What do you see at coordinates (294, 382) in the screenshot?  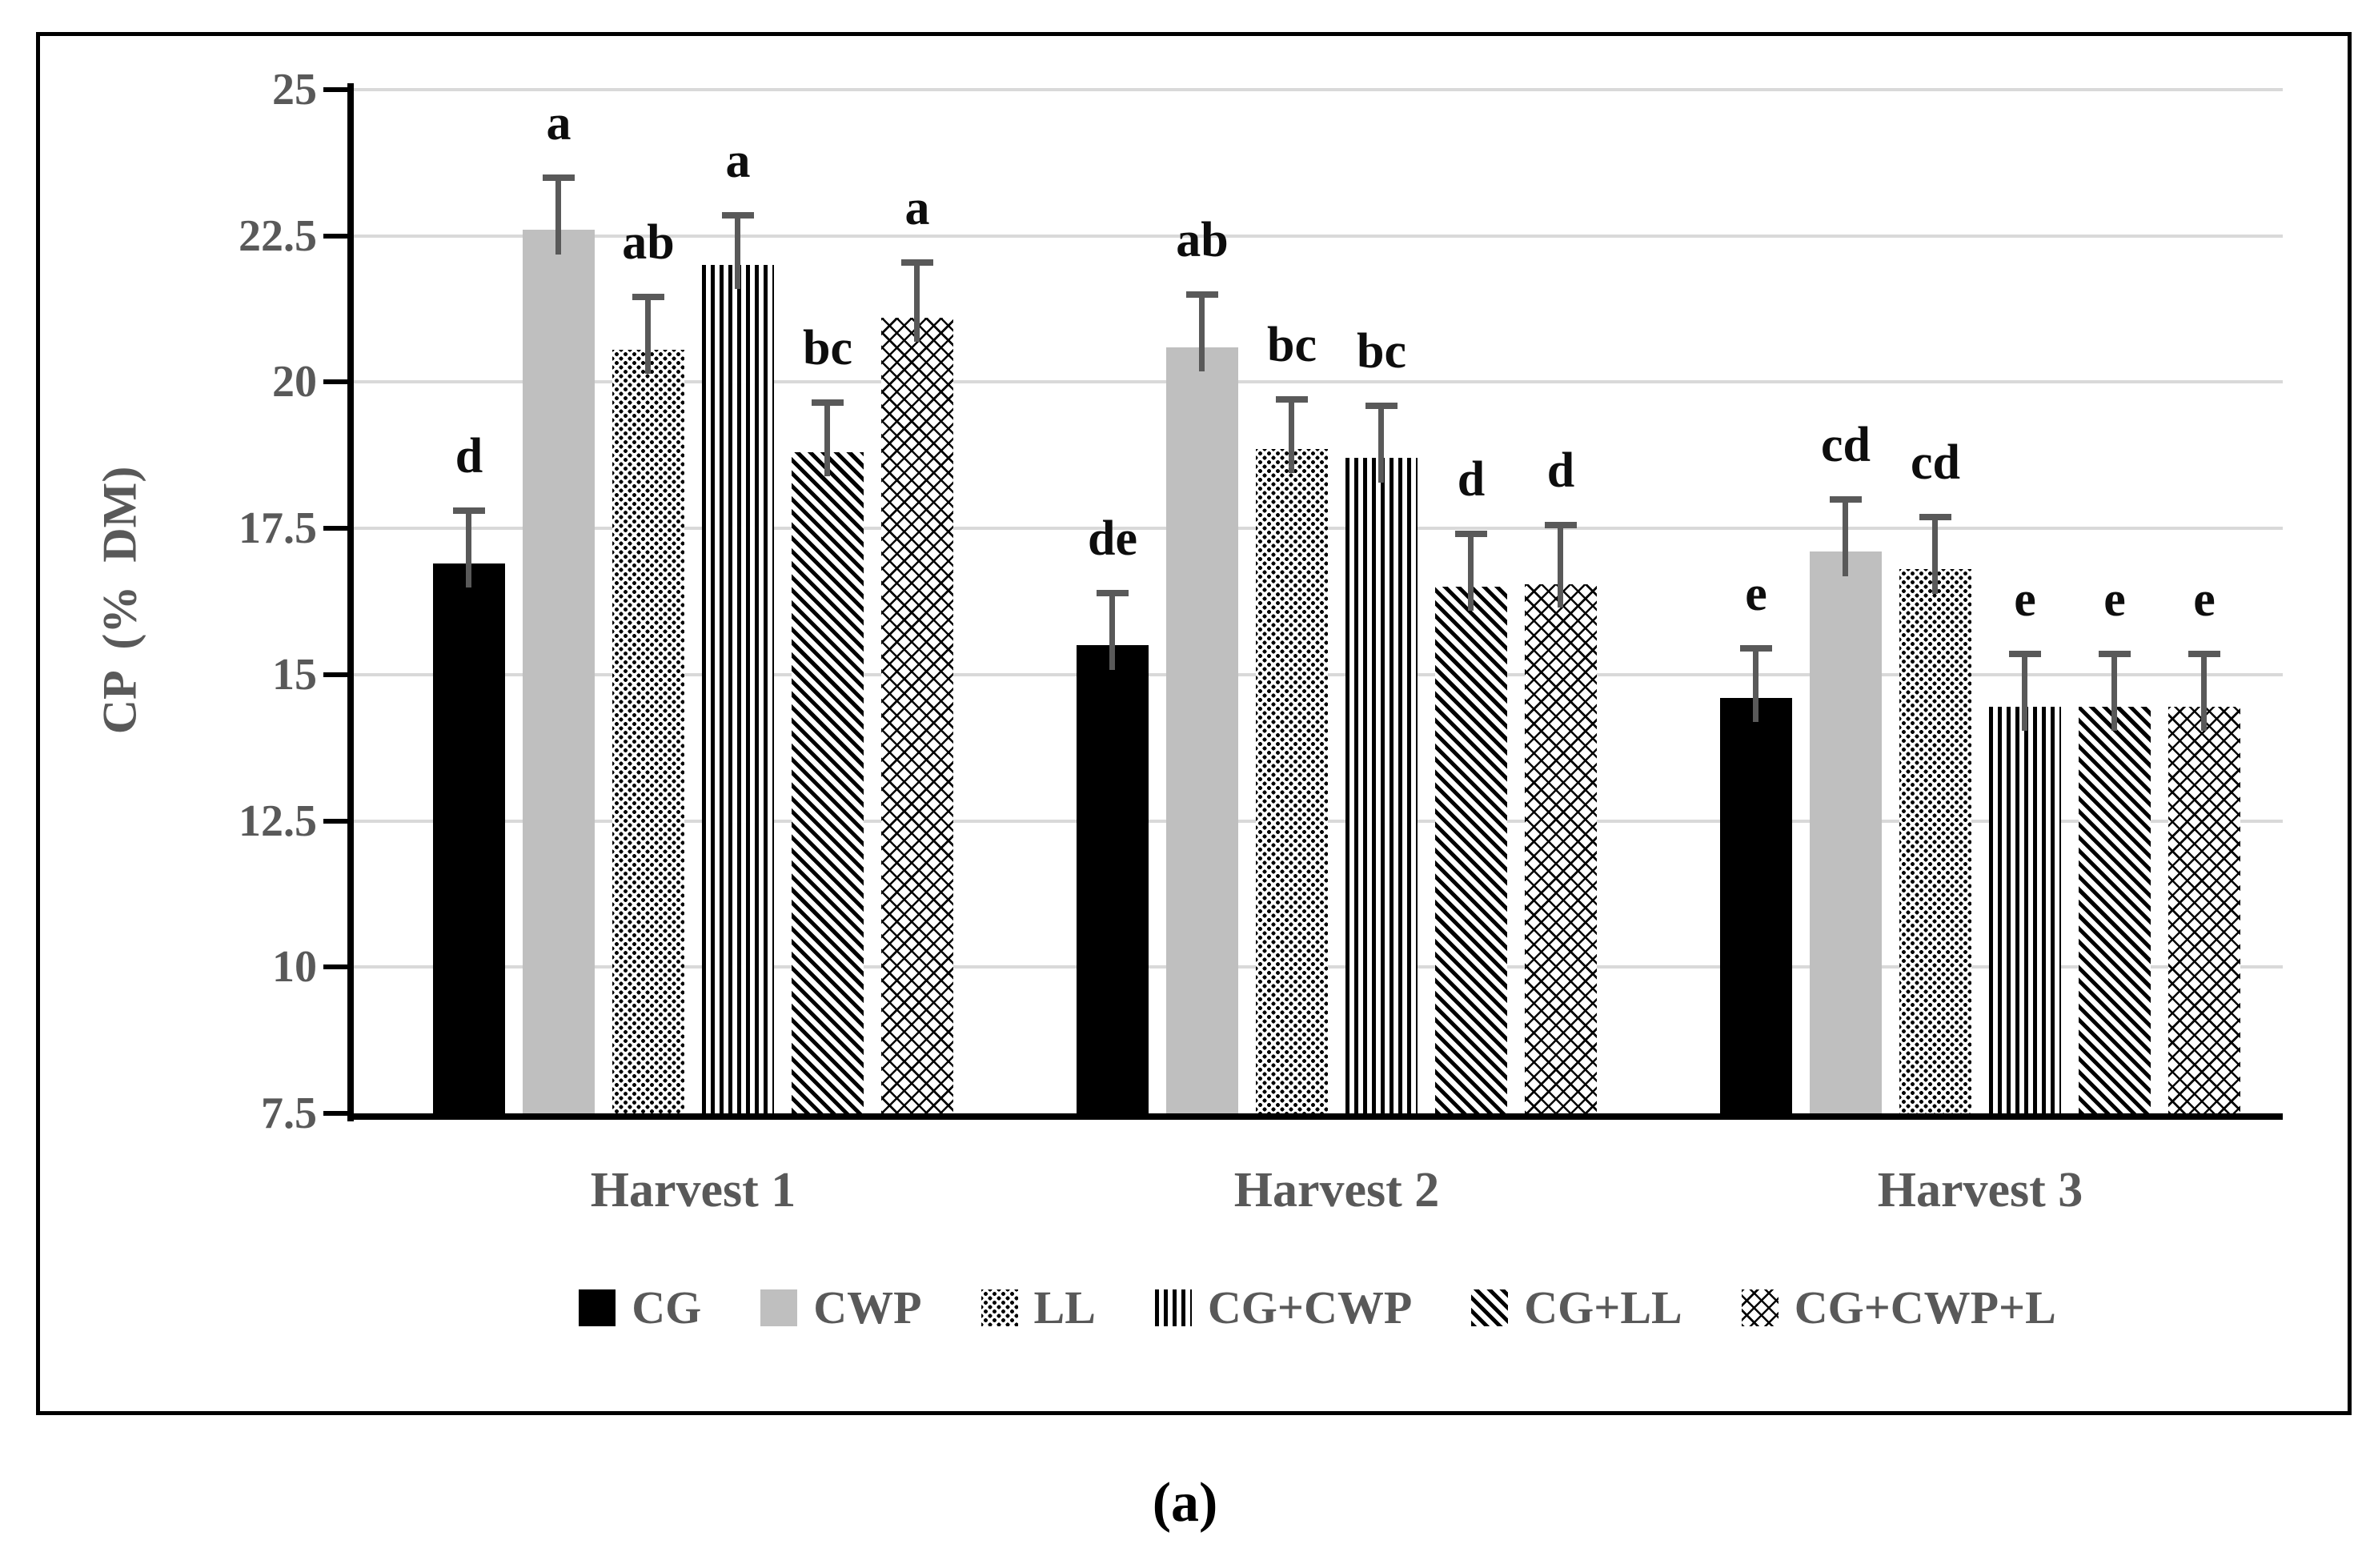 I see `y-tick-label: 20` at bounding box center [294, 382].